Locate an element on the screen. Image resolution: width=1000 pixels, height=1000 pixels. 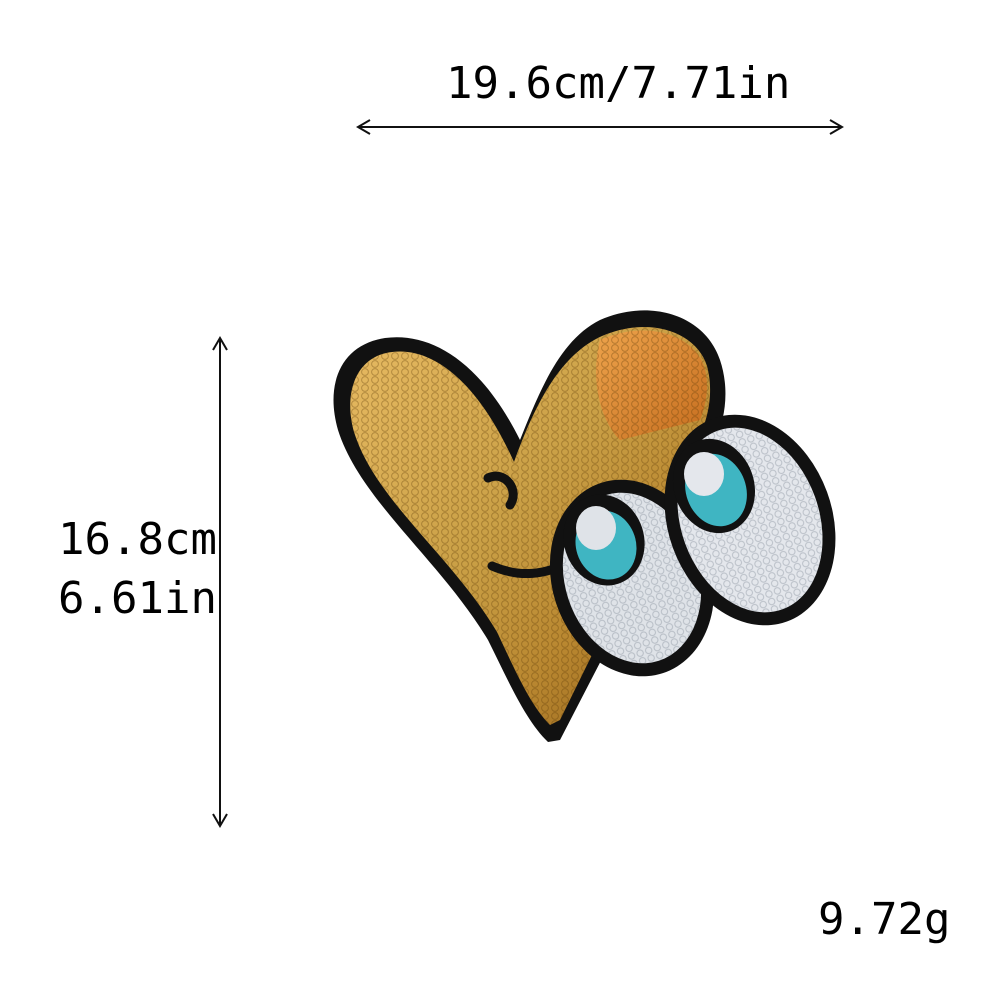
weight-label: 9.72g is located at coordinates (884, 919).